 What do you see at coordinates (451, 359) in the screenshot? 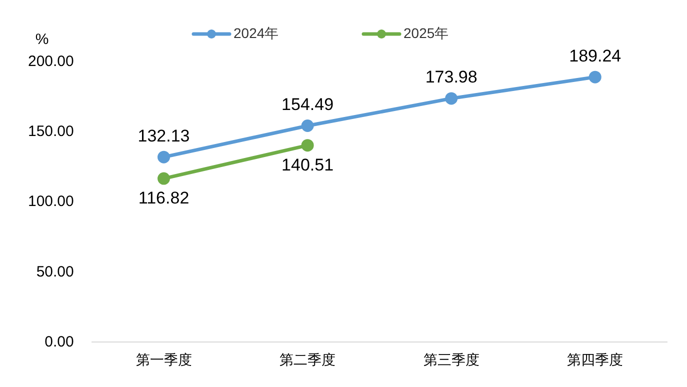
I see `x-tick-label: 第三季度` at bounding box center [451, 359].